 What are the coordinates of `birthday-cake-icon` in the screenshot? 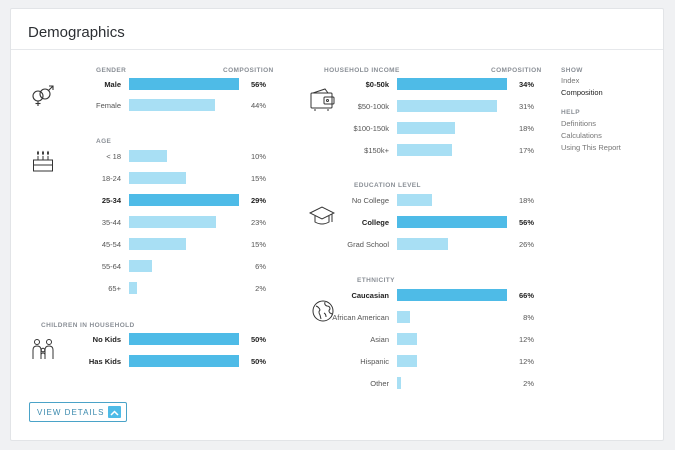 It's located at (43, 161).